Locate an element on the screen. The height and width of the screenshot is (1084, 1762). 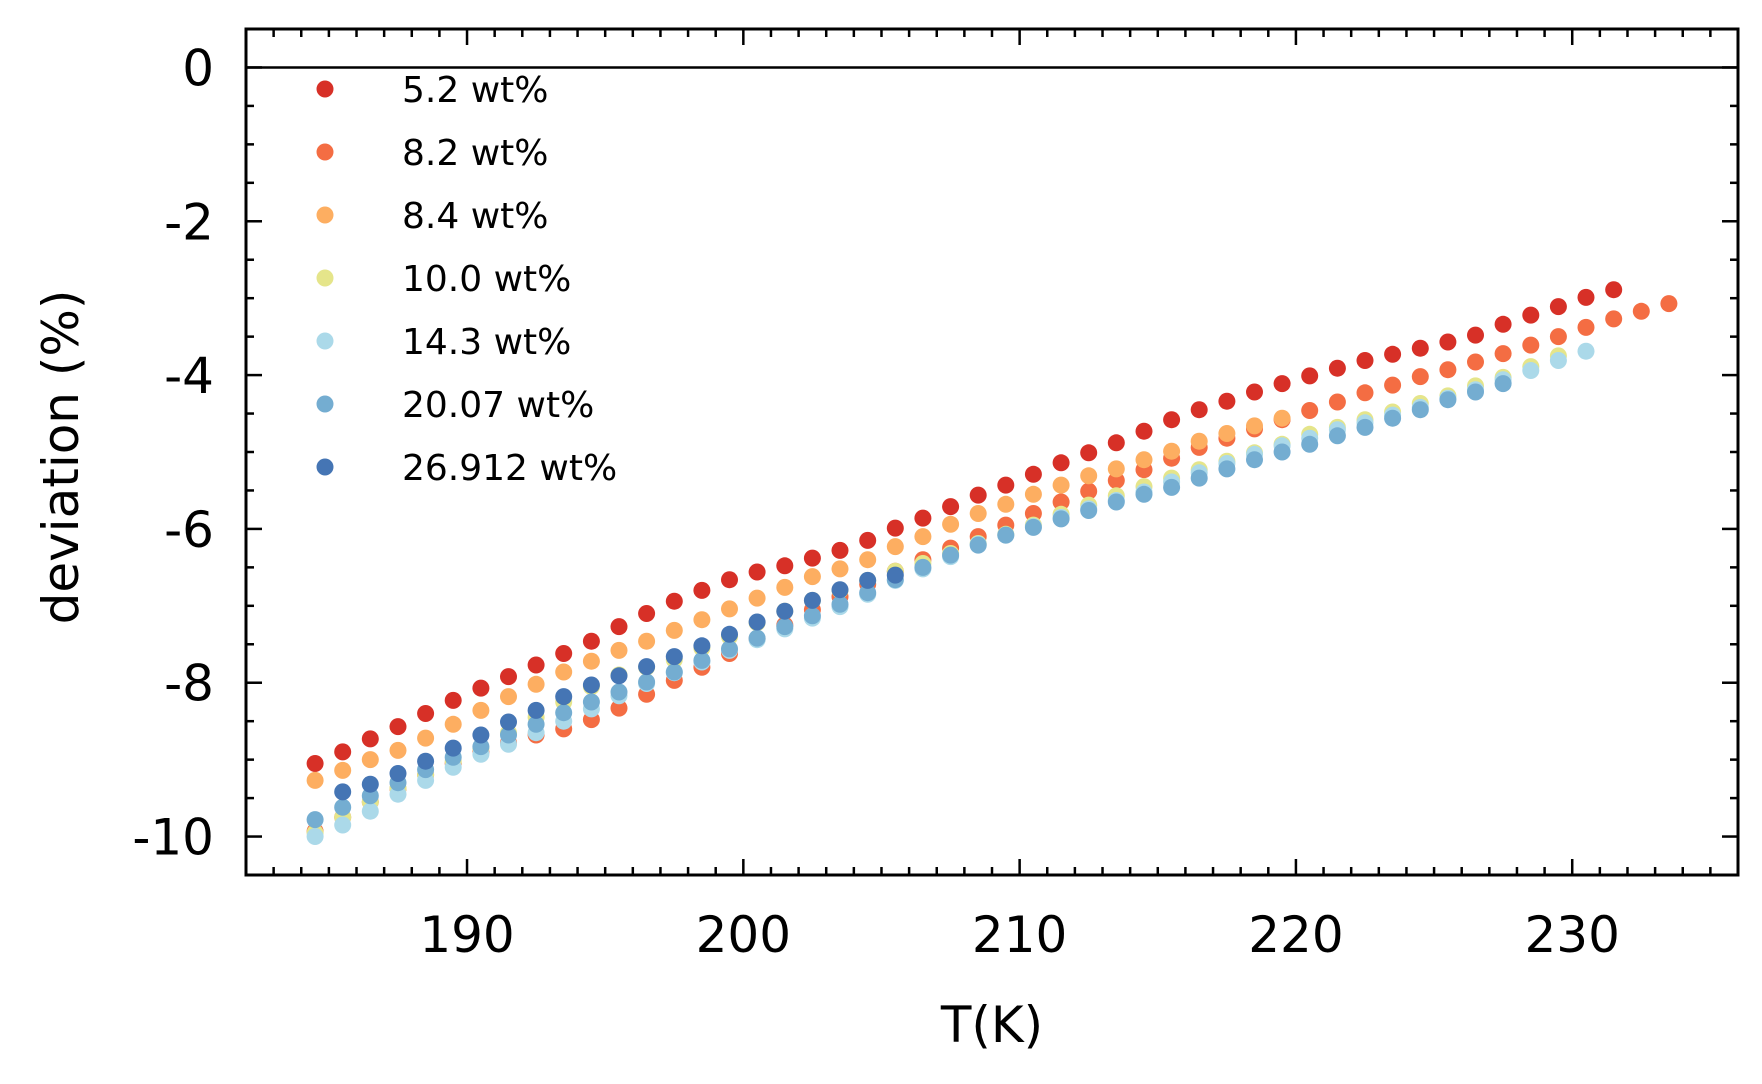
y-tick-label: -6 is located at coordinates (189, 530).